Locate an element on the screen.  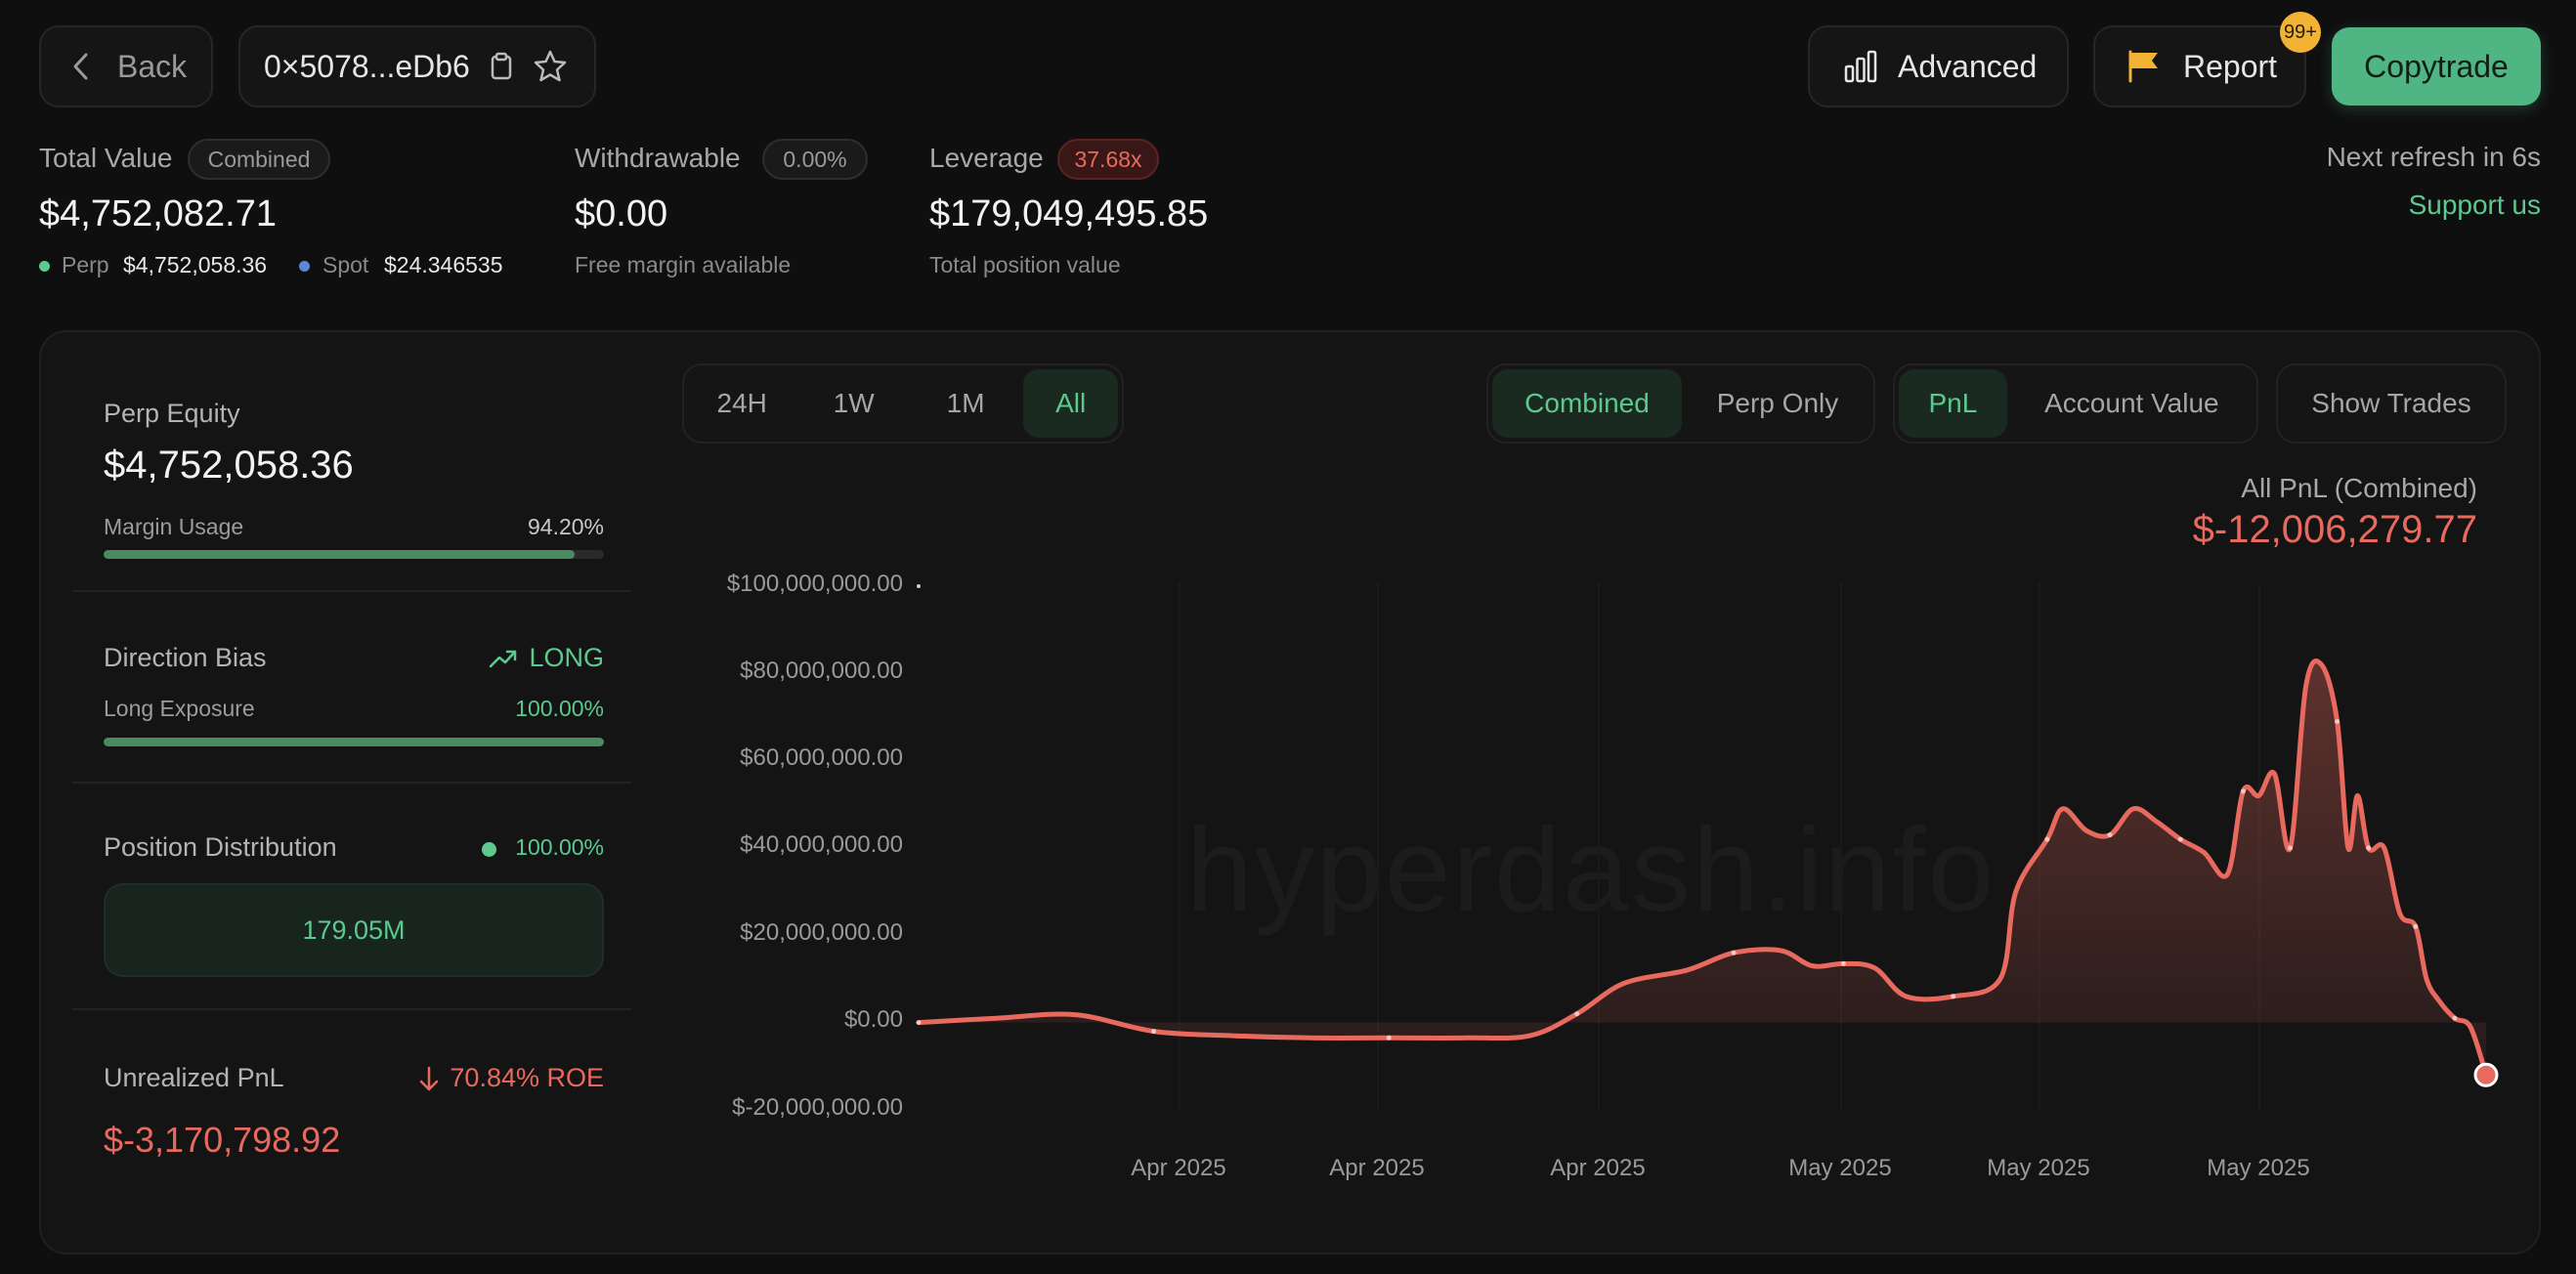
show-trades-button: Show Trades is located at coordinates (2391, 404).